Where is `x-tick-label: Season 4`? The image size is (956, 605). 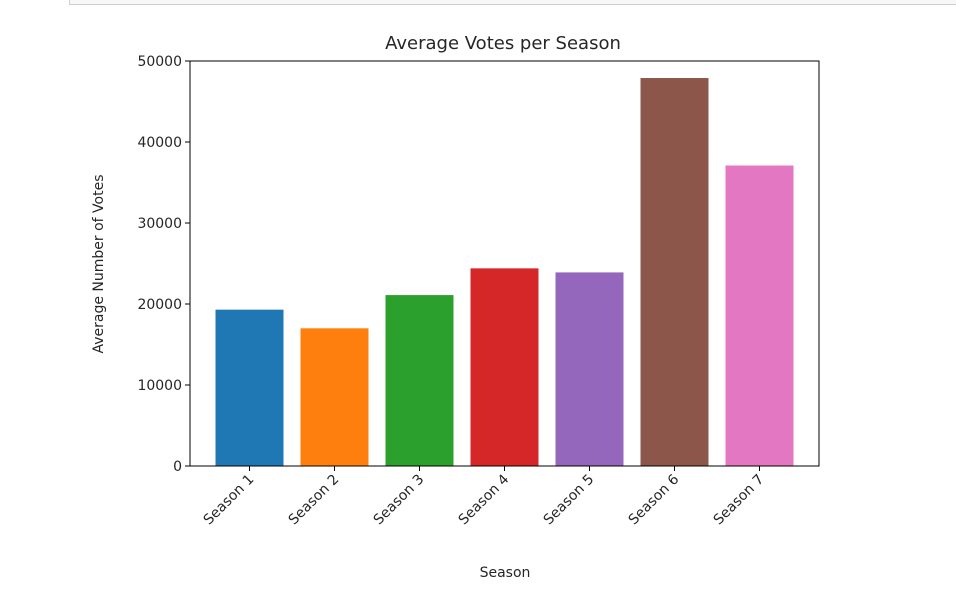
x-tick-label: Season 4 is located at coordinates (484, 499).